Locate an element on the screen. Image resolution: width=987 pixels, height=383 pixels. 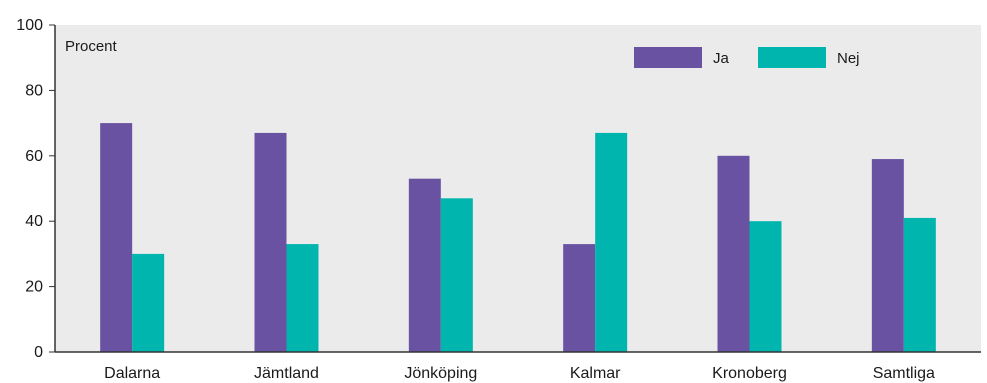
legend-label-ja: Ja is located at coordinates (721, 58).